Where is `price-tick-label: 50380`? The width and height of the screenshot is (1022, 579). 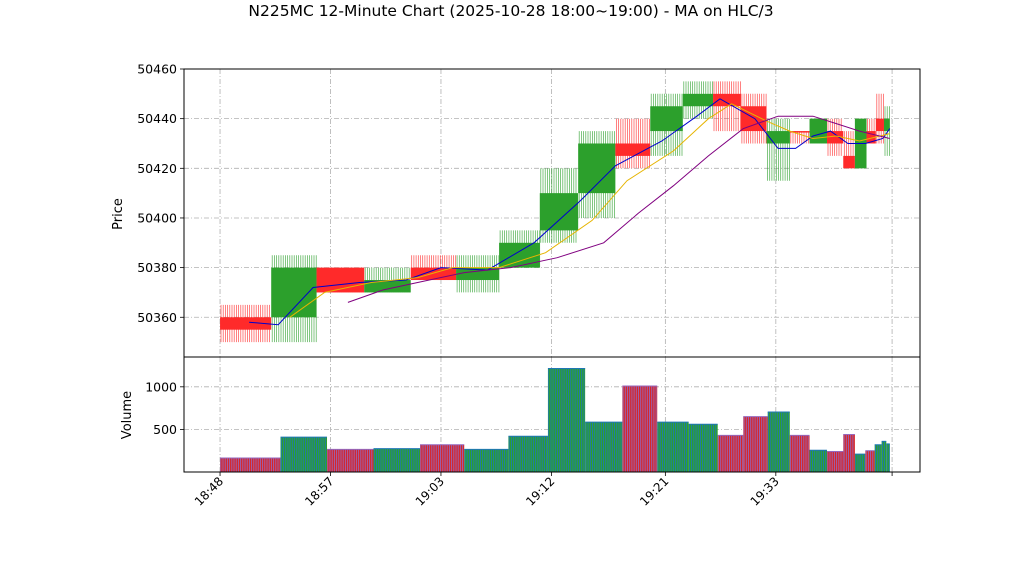 price-tick-label: 50380 is located at coordinates (157, 267).